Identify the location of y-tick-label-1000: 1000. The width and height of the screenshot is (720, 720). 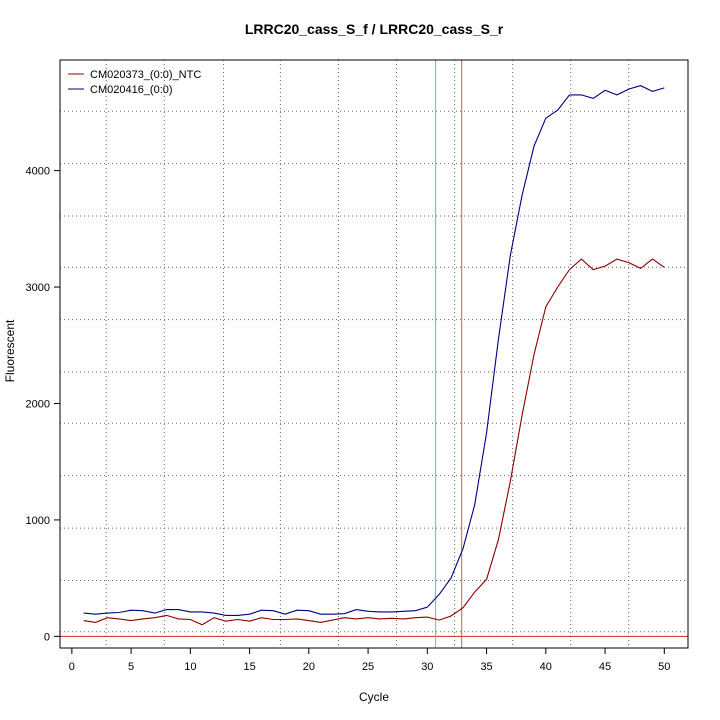
(38, 521).